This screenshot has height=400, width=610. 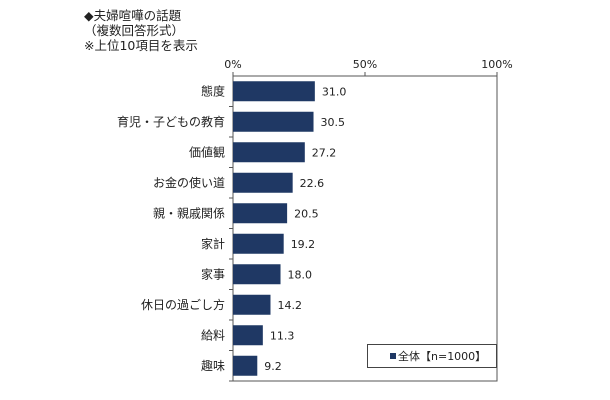 I want to click on category-label-3: お金の使い道, so click(x=189, y=182).